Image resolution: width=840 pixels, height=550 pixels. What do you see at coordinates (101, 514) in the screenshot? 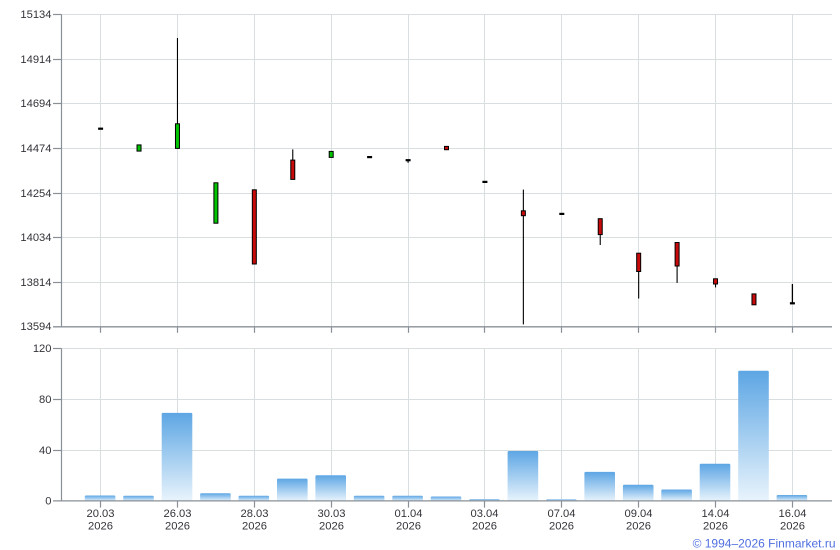
I see `svg-text: 20.03` at bounding box center [101, 514].